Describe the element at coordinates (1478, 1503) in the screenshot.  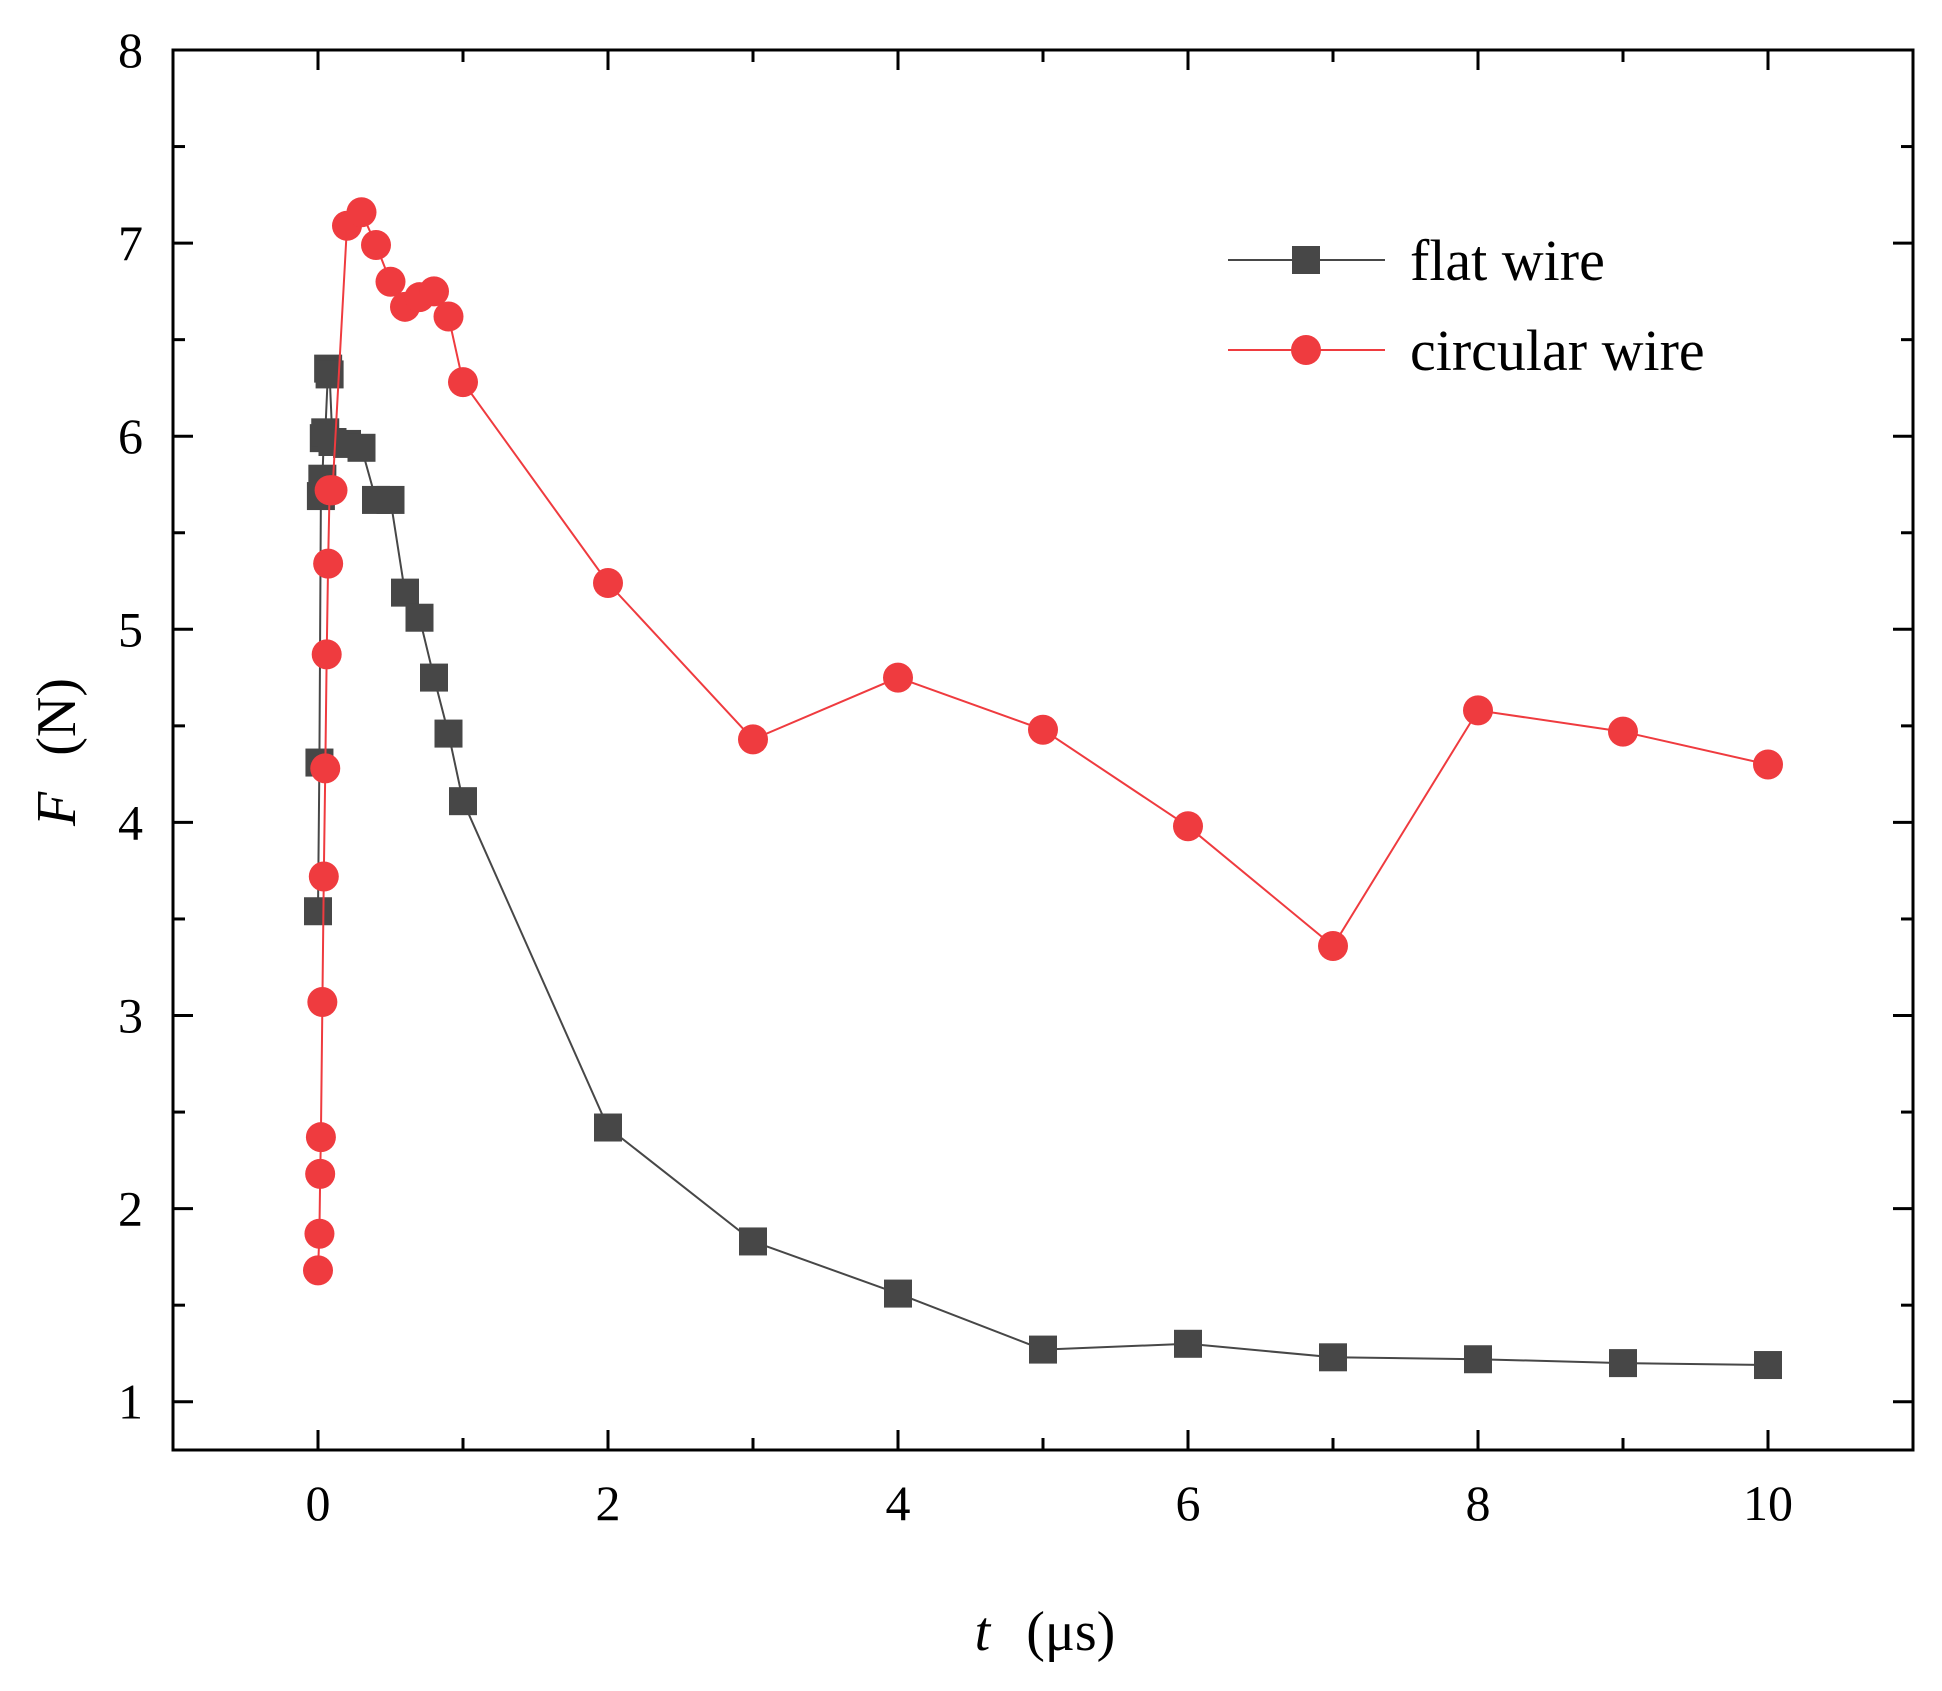
I see `x-tick-label: 8` at that location.